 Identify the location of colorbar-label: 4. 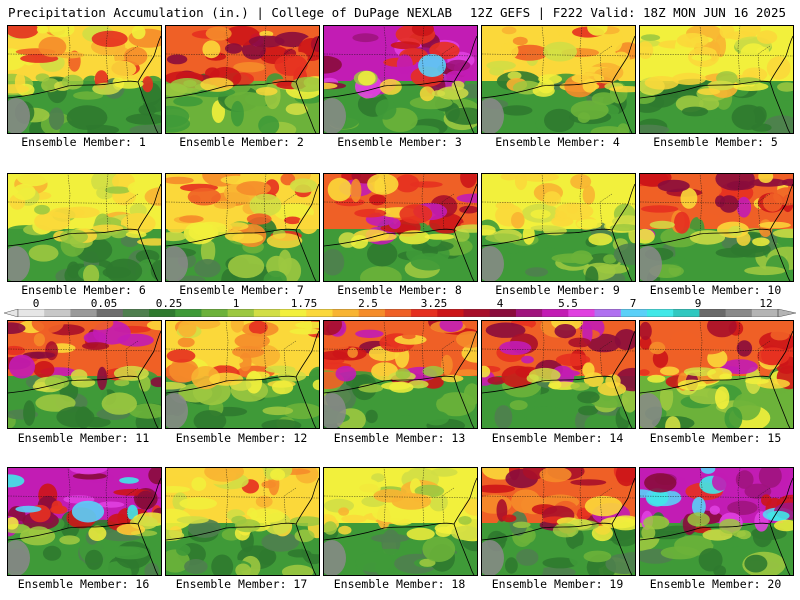
(500, 303).